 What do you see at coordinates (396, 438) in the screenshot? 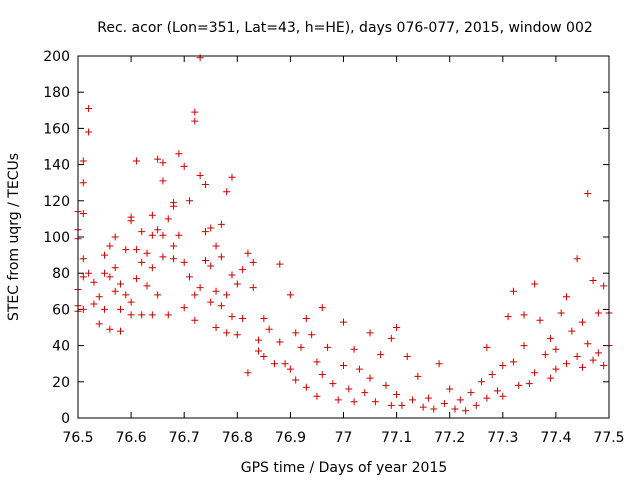
I see `x-tick-label: 77.1` at bounding box center [396, 438].